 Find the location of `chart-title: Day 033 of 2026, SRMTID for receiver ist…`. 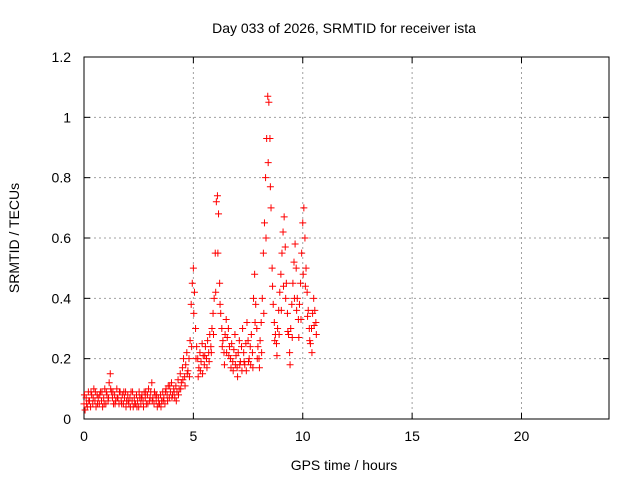

chart-title: Day 033 of 2026, SRMTID for receiver ist… is located at coordinates (344, 28).